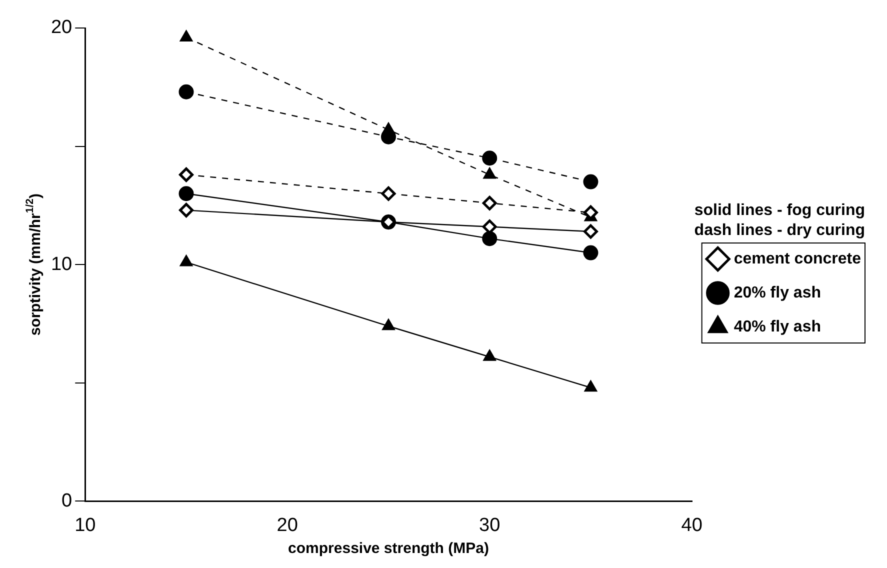  Describe the element at coordinates (34, 265) in the screenshot. I see `y-axis-title: sorptivity (mm/hr1/2)` at that location.